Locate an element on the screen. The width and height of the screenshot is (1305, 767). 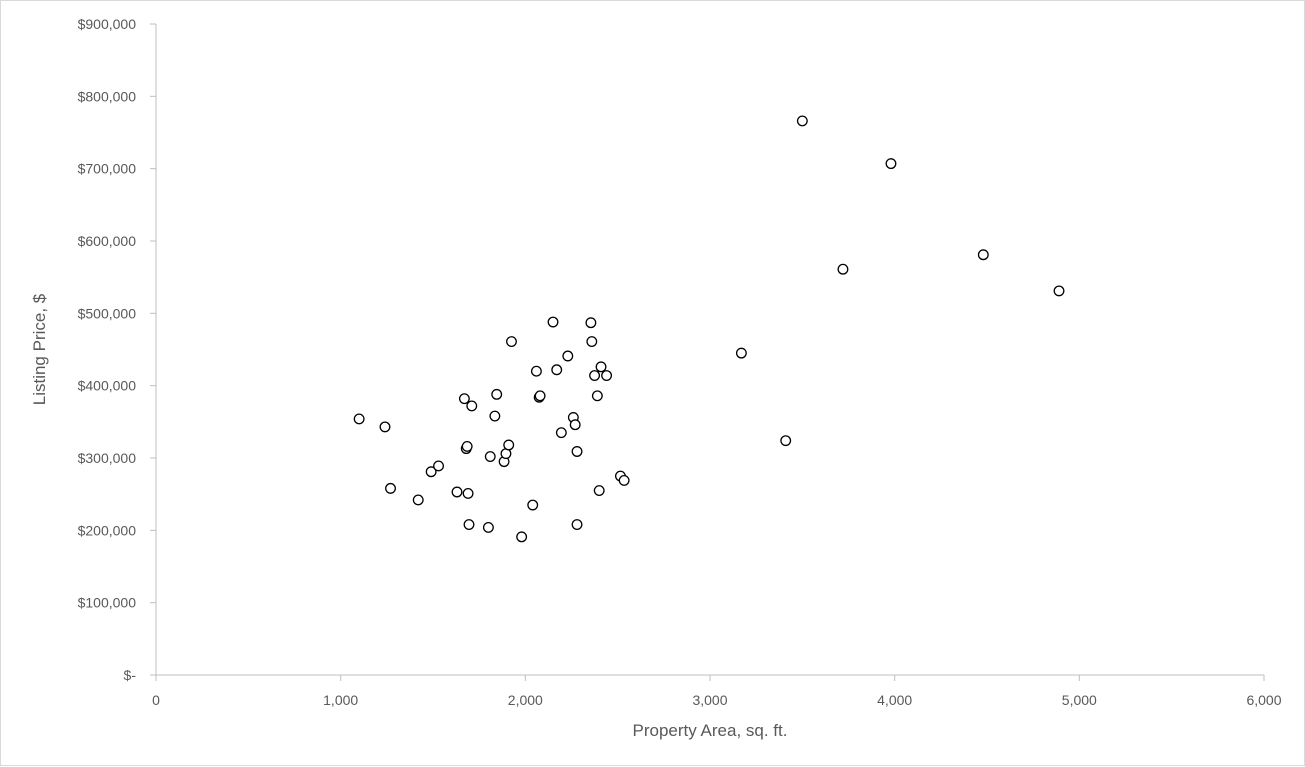
y-axis-title: Listing Price, $ is located at coordinates (39, 349).